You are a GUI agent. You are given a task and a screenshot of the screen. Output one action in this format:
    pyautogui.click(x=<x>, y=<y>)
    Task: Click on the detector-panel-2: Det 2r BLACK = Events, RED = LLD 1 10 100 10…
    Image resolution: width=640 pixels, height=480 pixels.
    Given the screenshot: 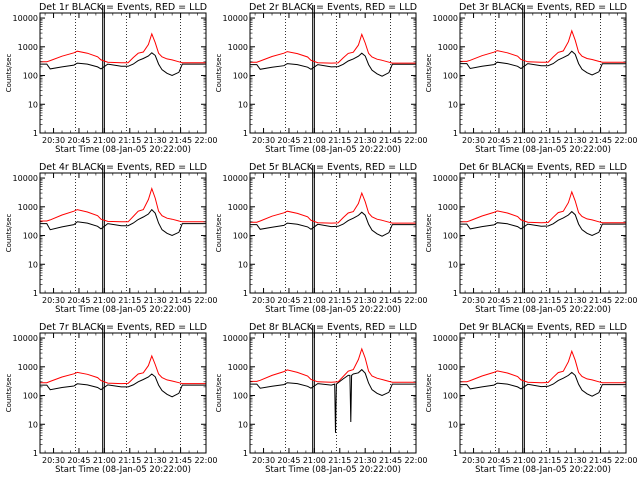 What is the action you would take?
    pyautogui.click(x=321, y=78)
    